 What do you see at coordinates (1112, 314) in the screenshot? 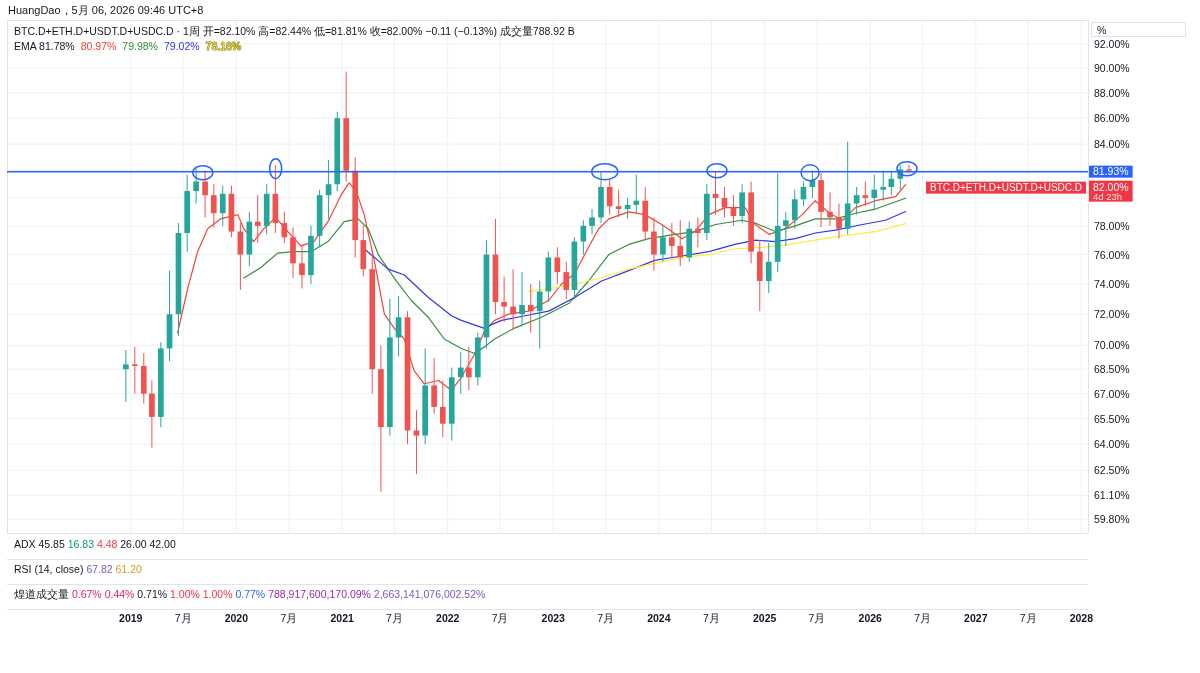
I see `y-tick-label: 72.00%` at bounding box center [1112, 314].